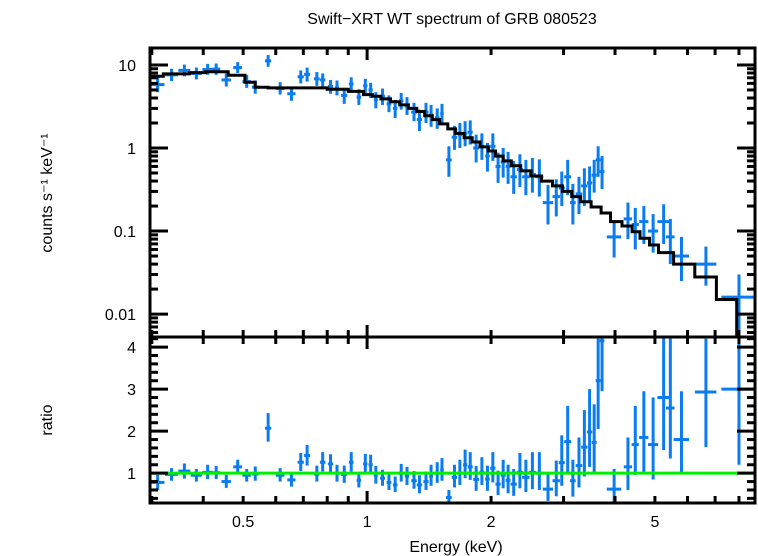 This screenshot has height=556, width=758. Describe the element at coordinates (47, 419) in the screenshot. I see `y-axis-label-ratio: ratio` at that location.